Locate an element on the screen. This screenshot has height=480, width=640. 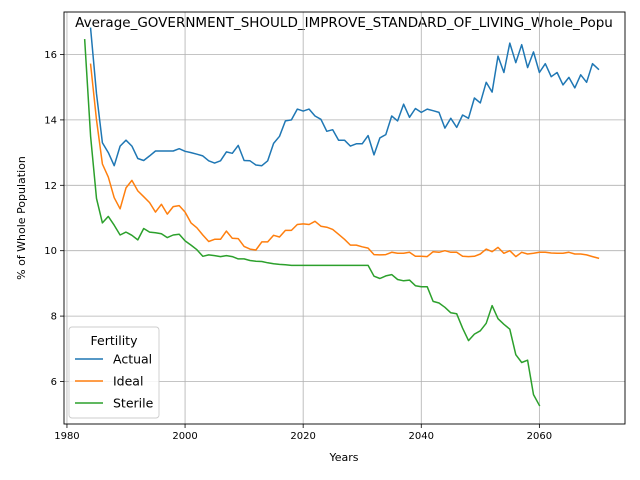
x-tick-label: 1980 is located at coordinates (66, 436).